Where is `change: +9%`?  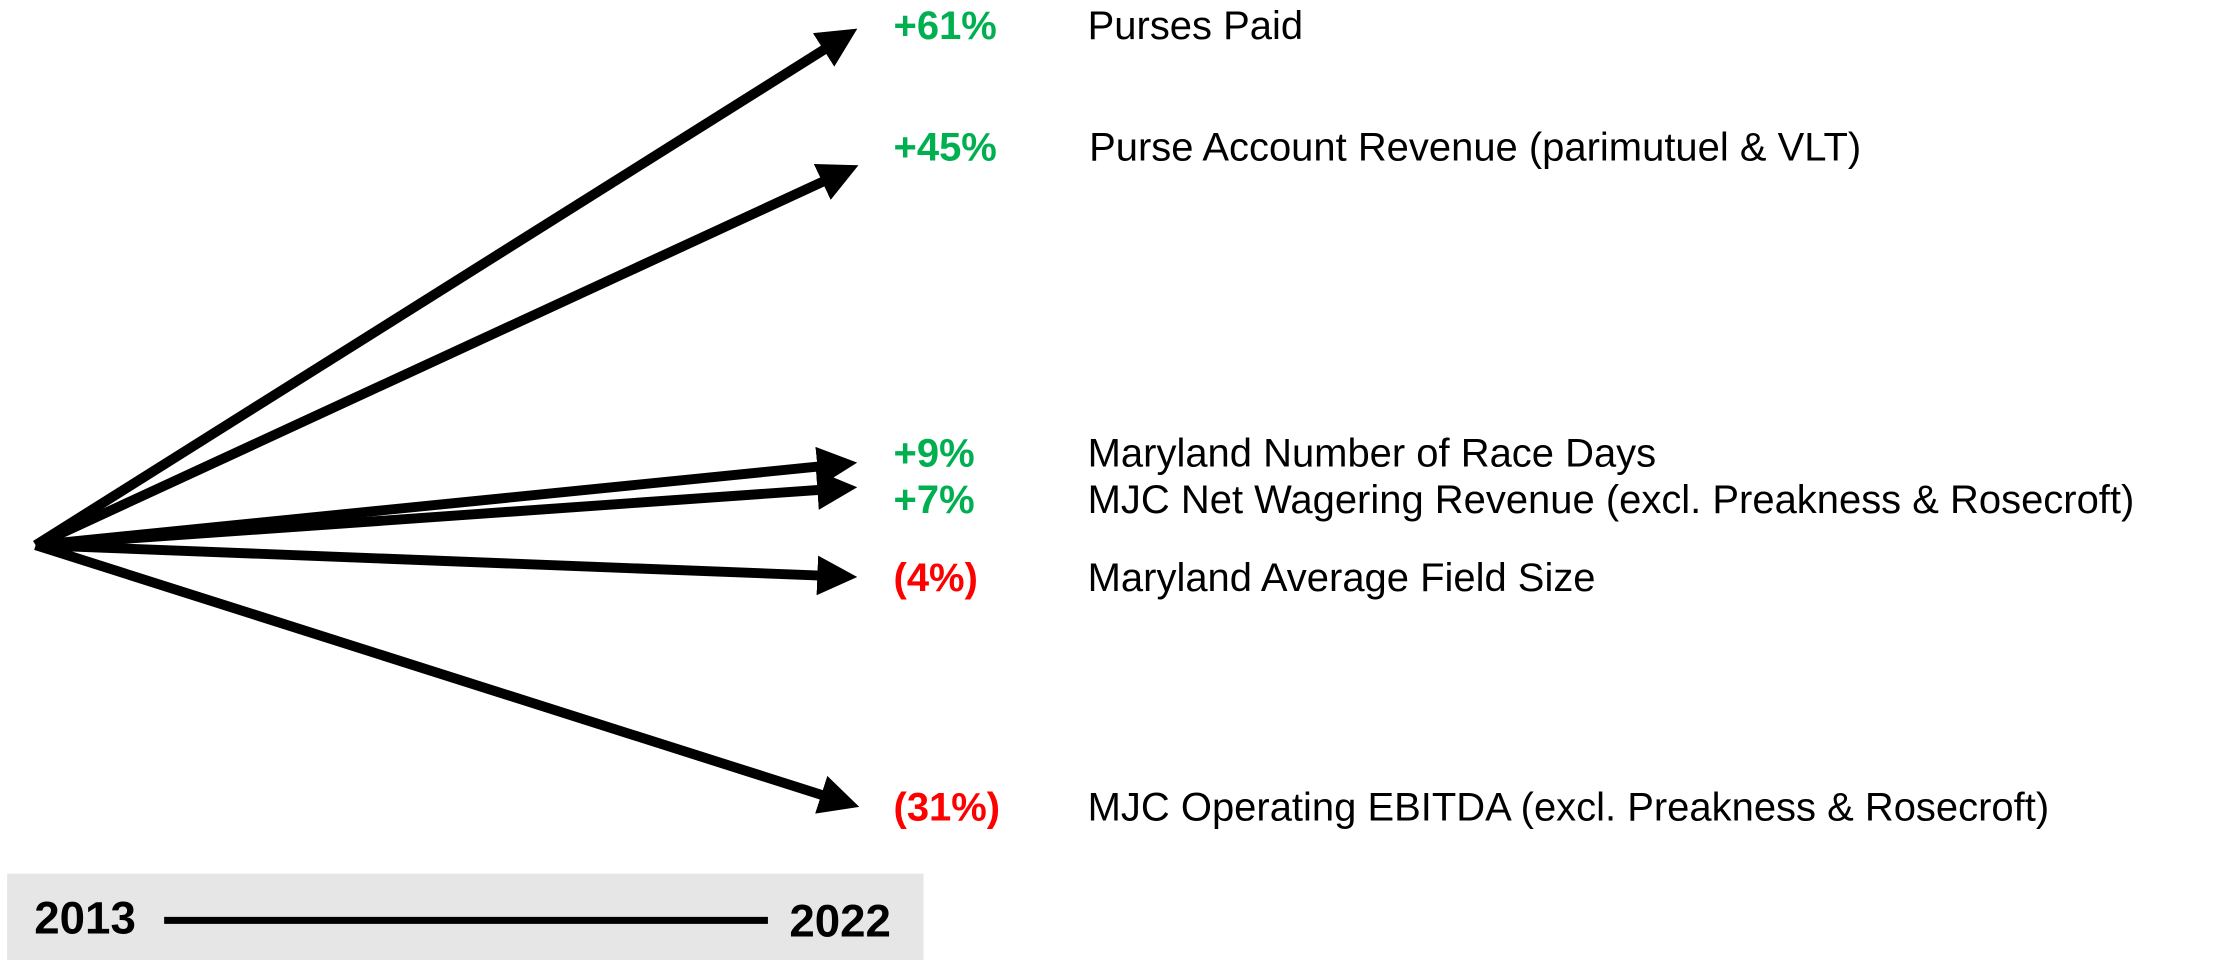
change: +9% is located at coordinates (934, 454).